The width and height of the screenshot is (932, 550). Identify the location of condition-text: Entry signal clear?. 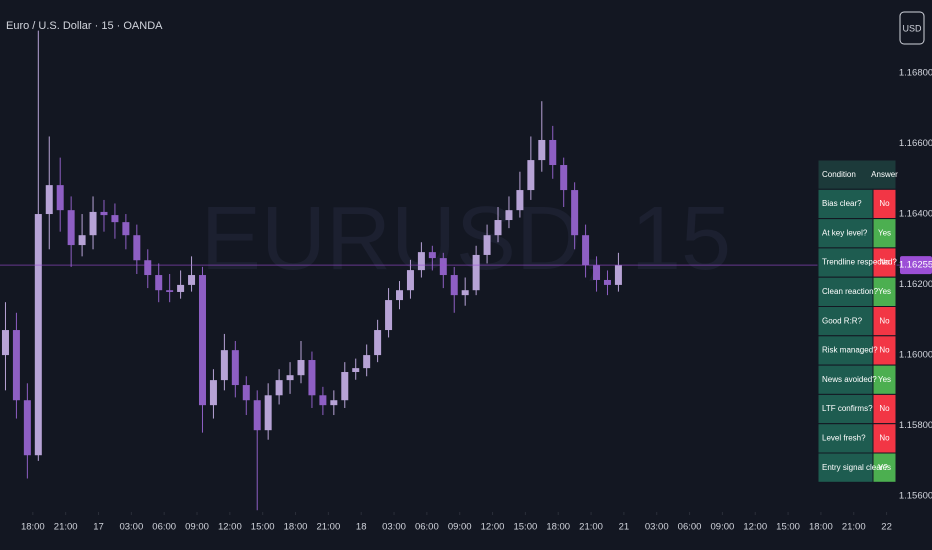
(855, 467).